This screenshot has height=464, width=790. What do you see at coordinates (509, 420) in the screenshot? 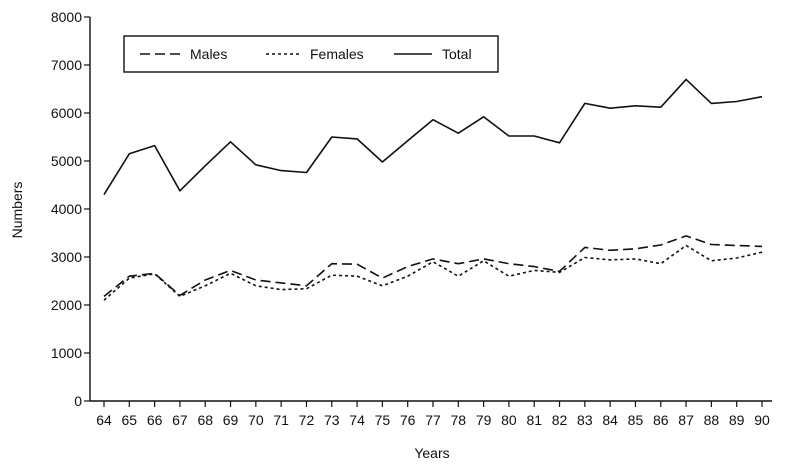
I see `x-tick-label: 80` at bounding box center [509, 420].